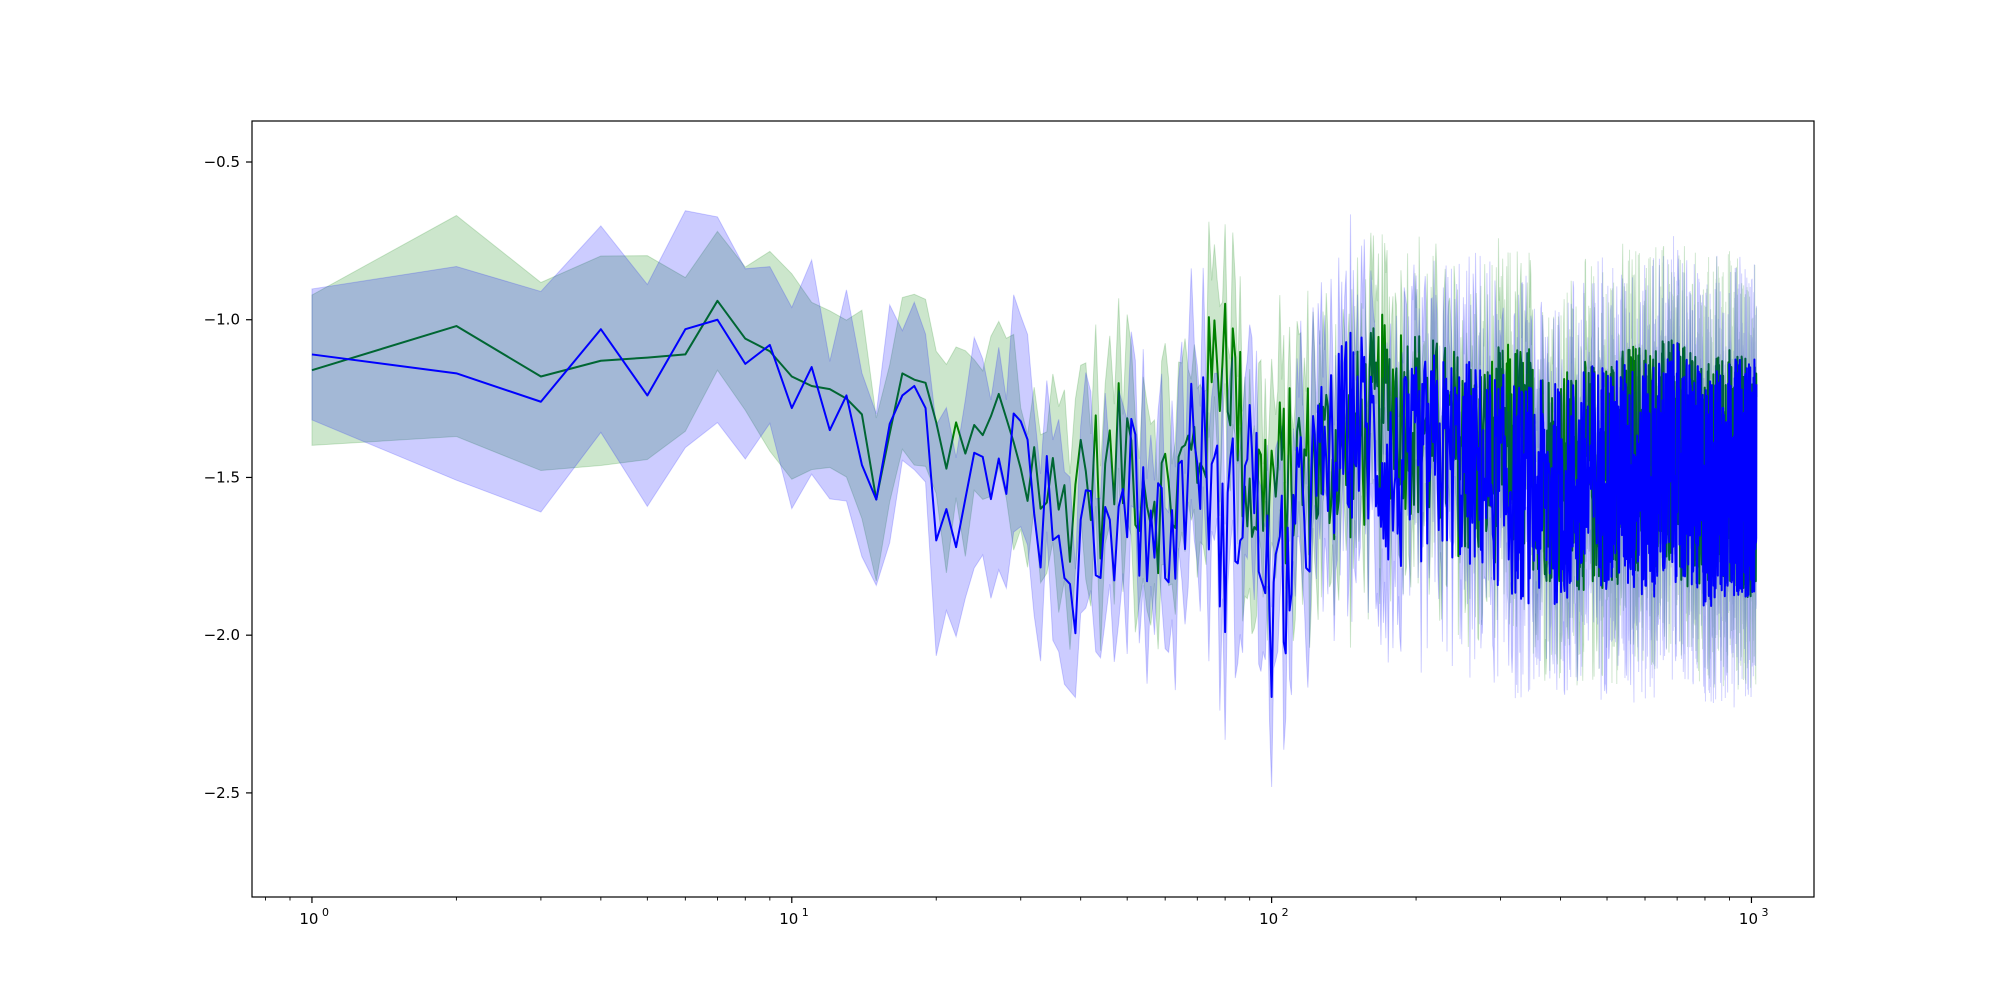 This screenshot has height=1000, width=2000. Describe the element at coordinates (805, 912) in the screenshot. I see `x-tick-exponent: 1` at that location.